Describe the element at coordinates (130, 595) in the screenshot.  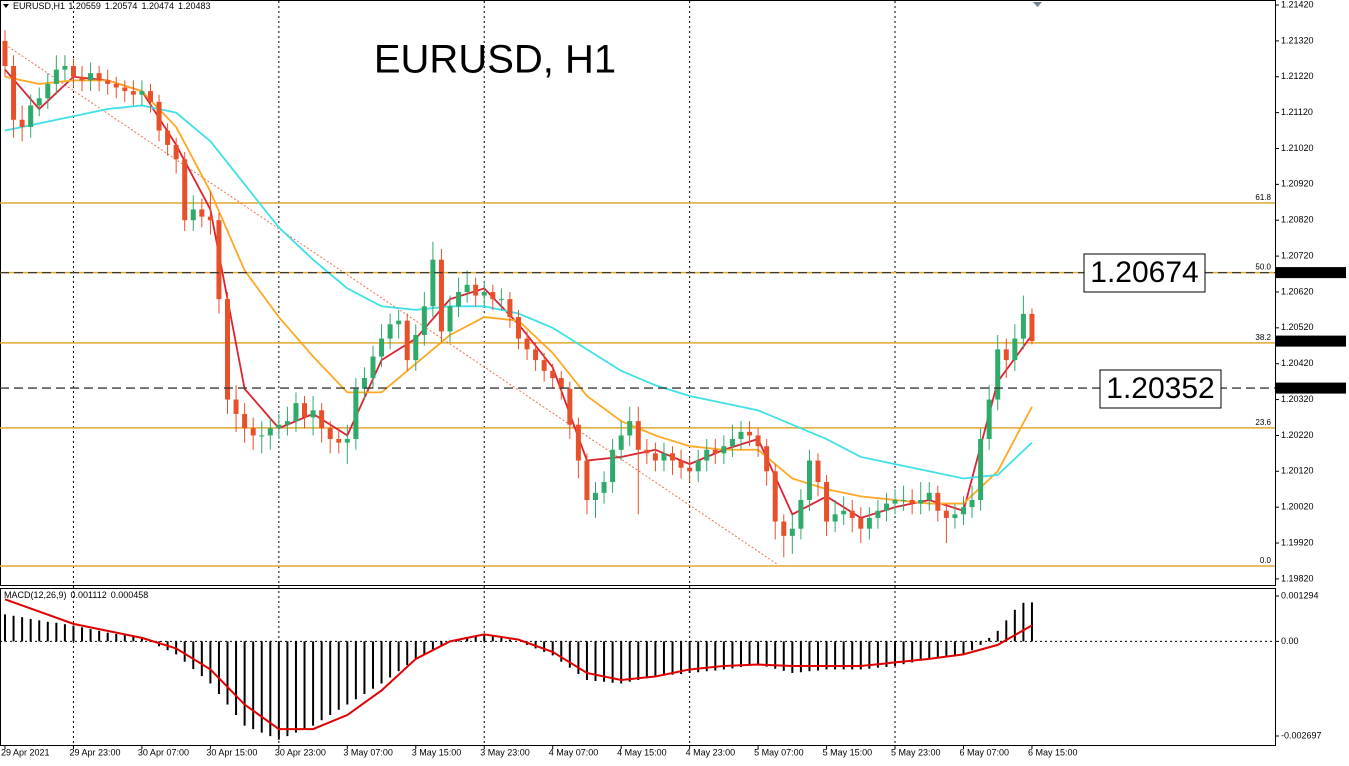
I see `header-value: 0.000458` at that location.